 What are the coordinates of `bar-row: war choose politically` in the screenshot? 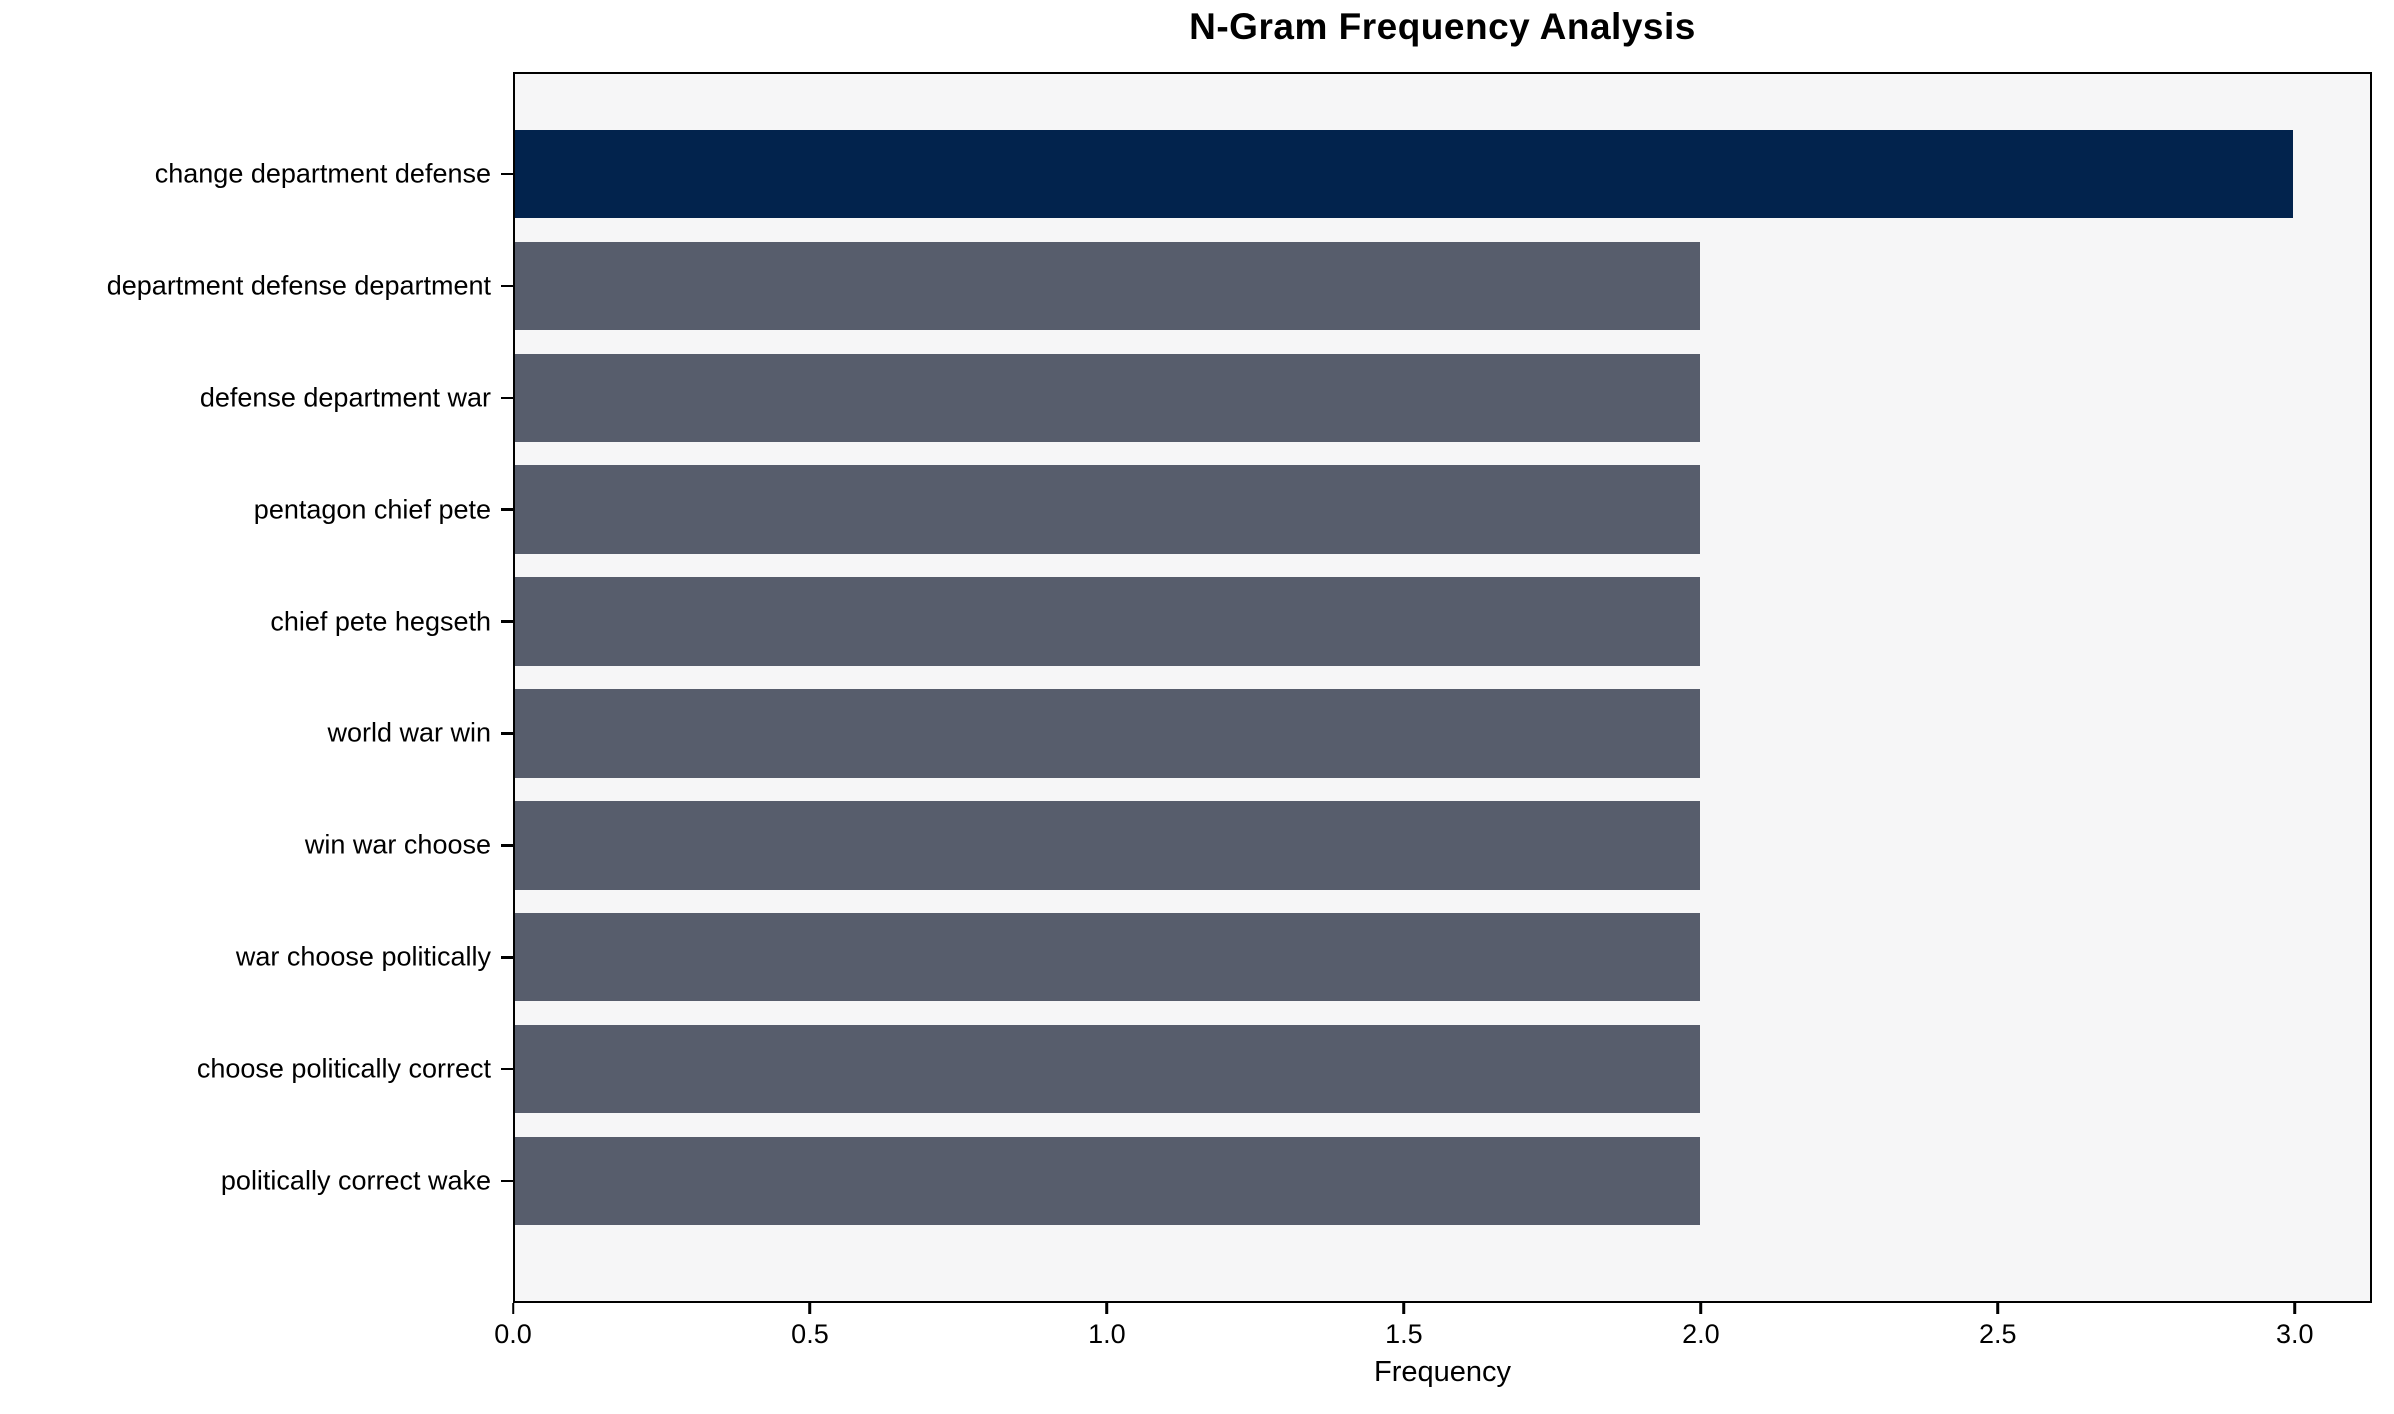 It's located at (1303, 957).